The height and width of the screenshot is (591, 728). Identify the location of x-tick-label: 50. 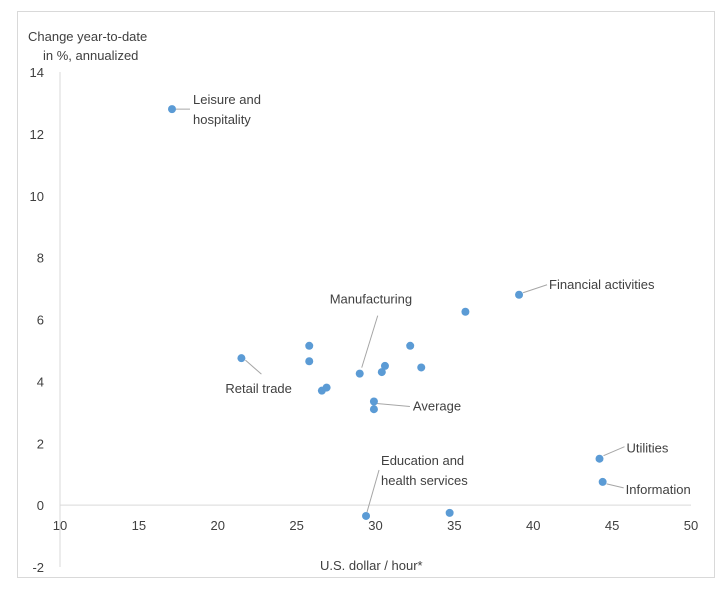
(691, 525).